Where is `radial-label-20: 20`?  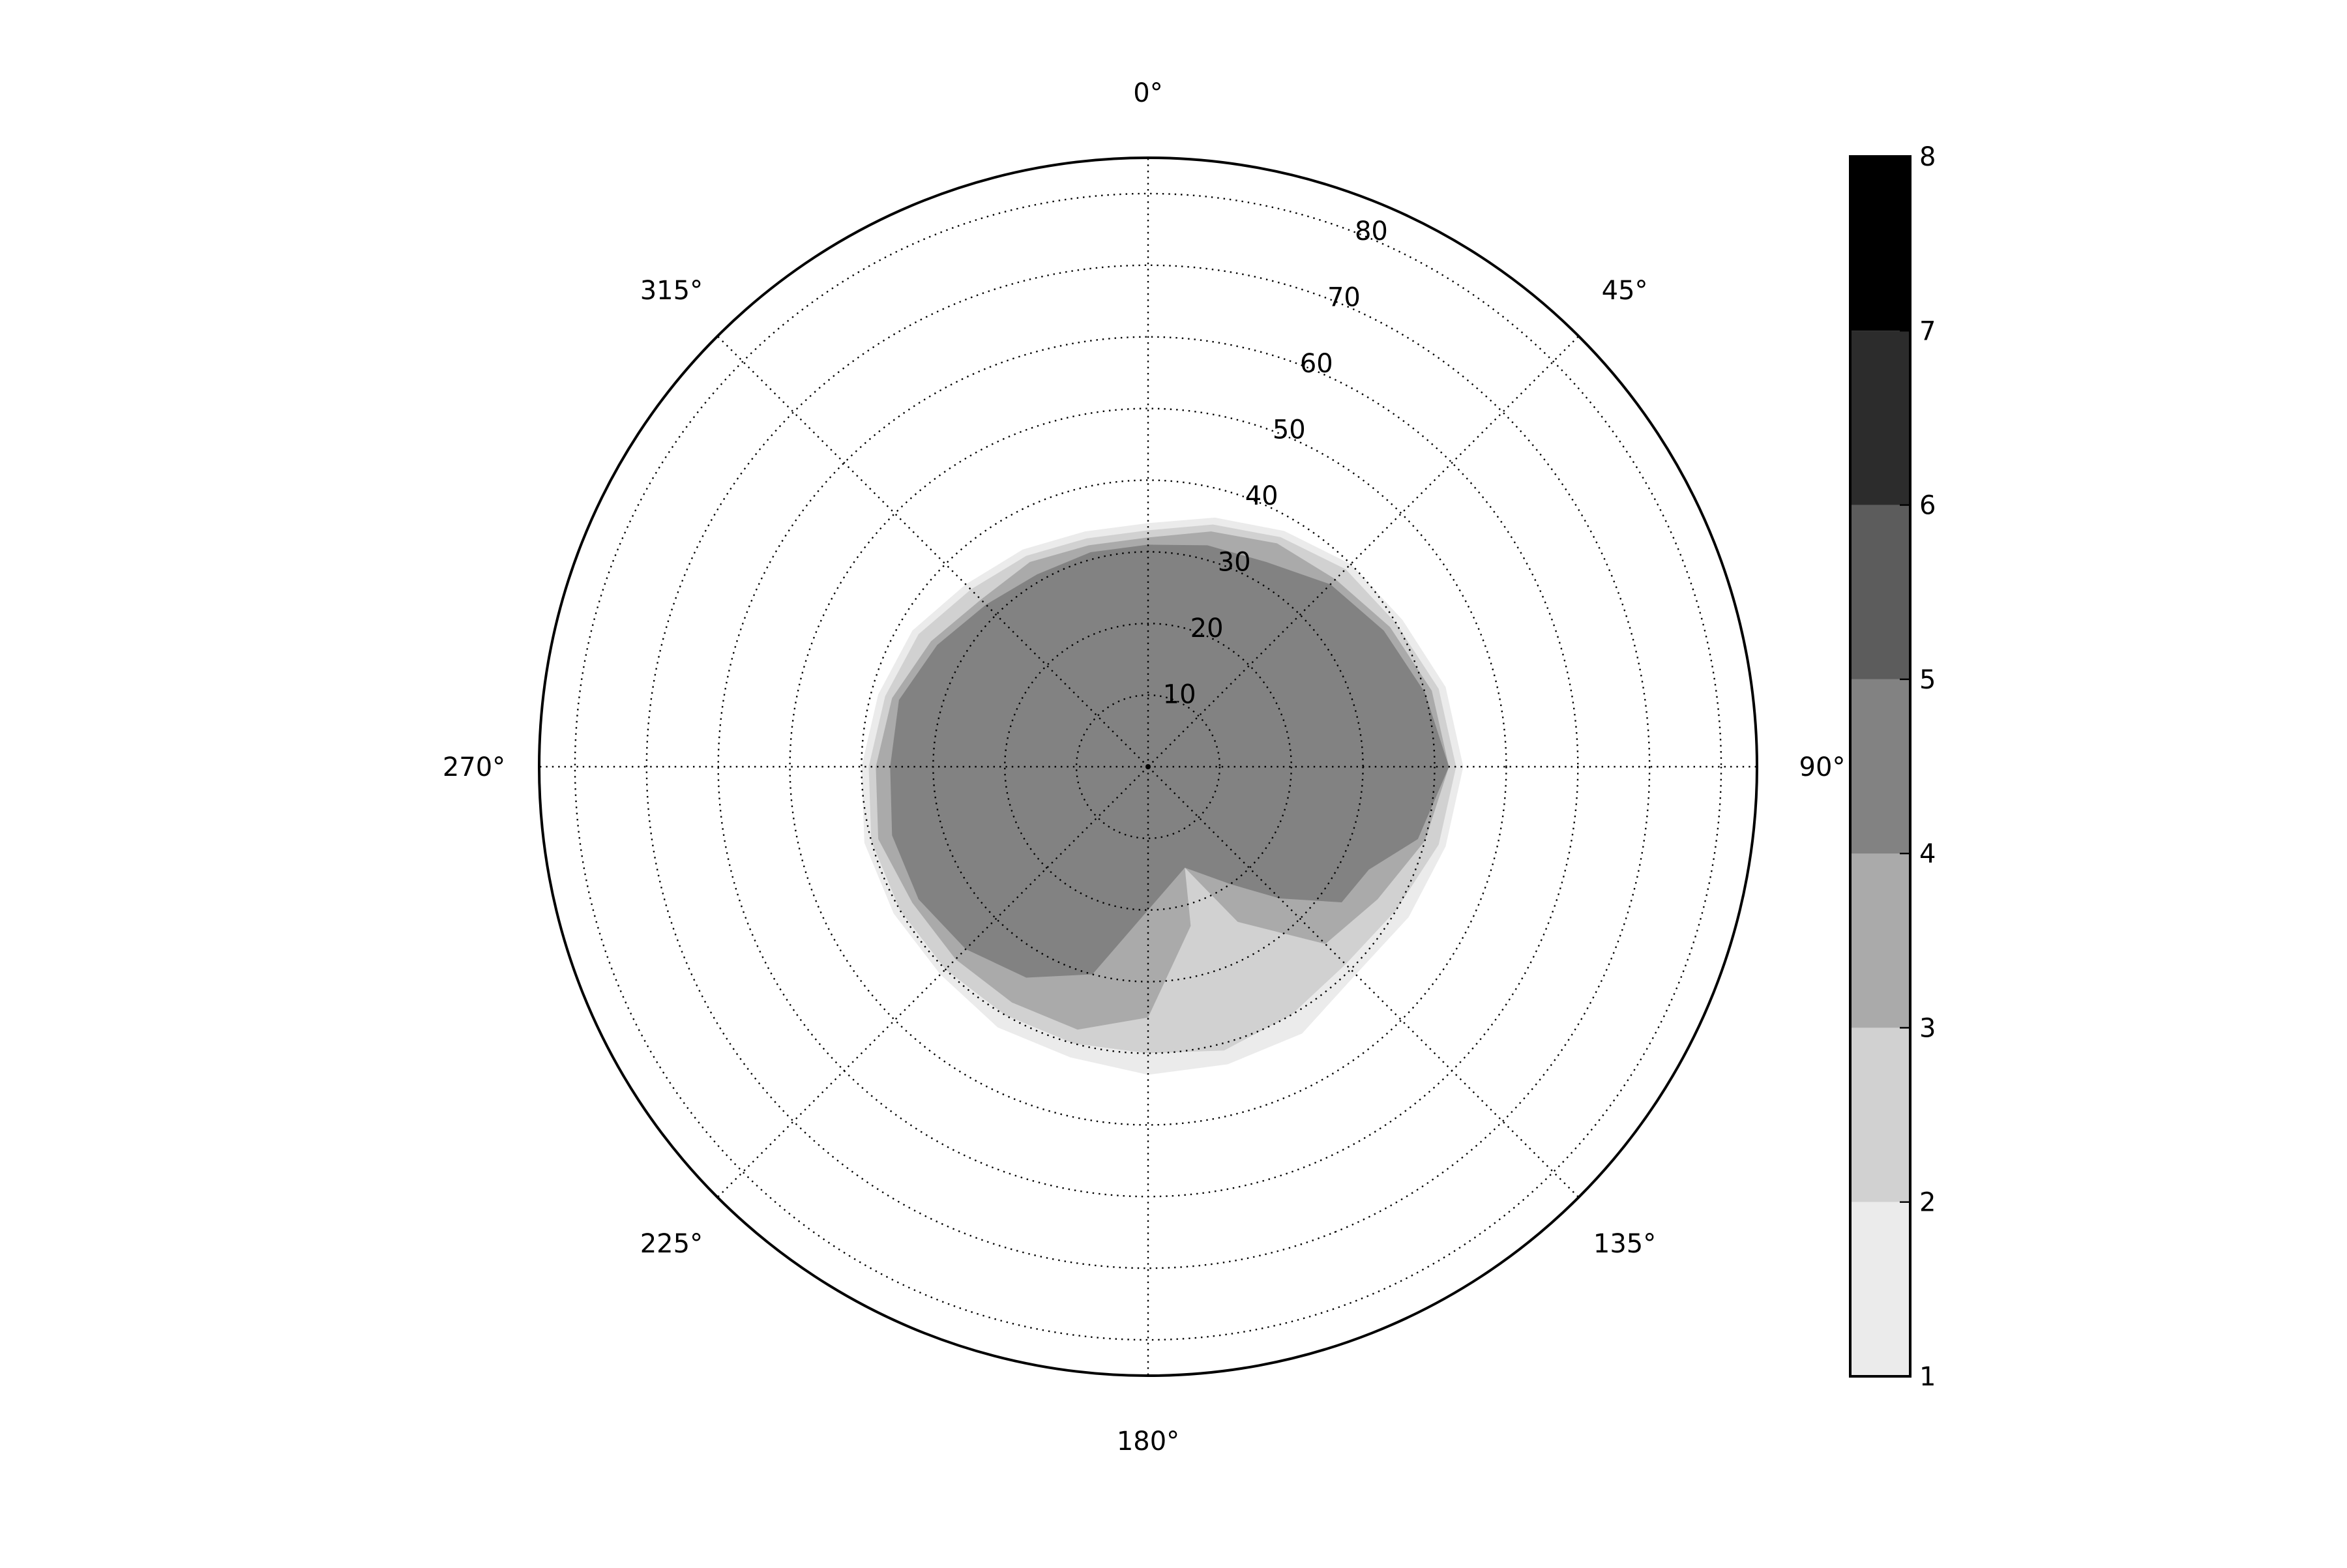
radial-label-20: 20 is located at coordinates (1207, 629).